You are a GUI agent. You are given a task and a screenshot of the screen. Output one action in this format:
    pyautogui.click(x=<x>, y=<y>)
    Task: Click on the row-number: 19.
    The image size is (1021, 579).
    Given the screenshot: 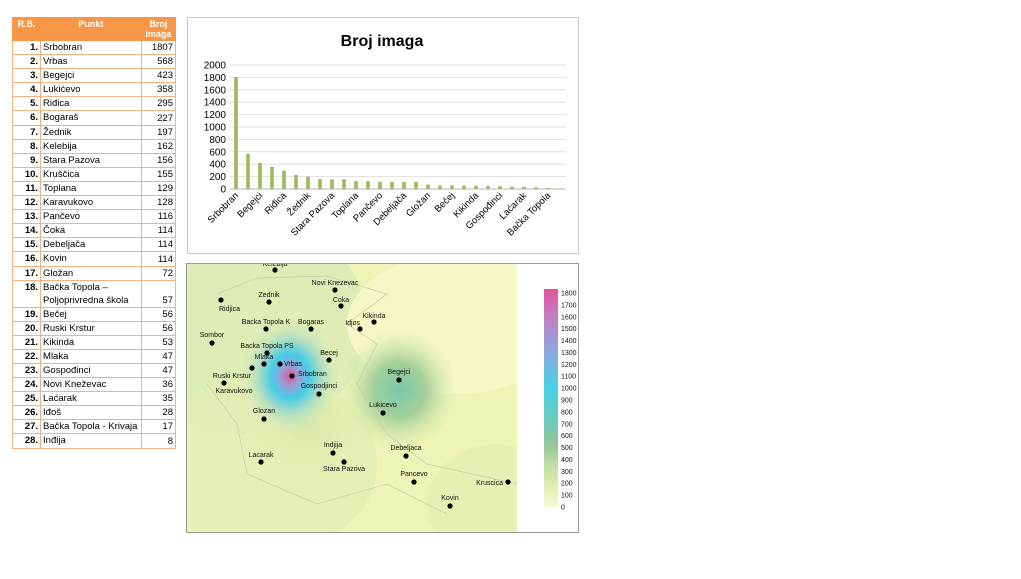 What is the action you would take?
    pyautogui.click(x=26, y=314)
    